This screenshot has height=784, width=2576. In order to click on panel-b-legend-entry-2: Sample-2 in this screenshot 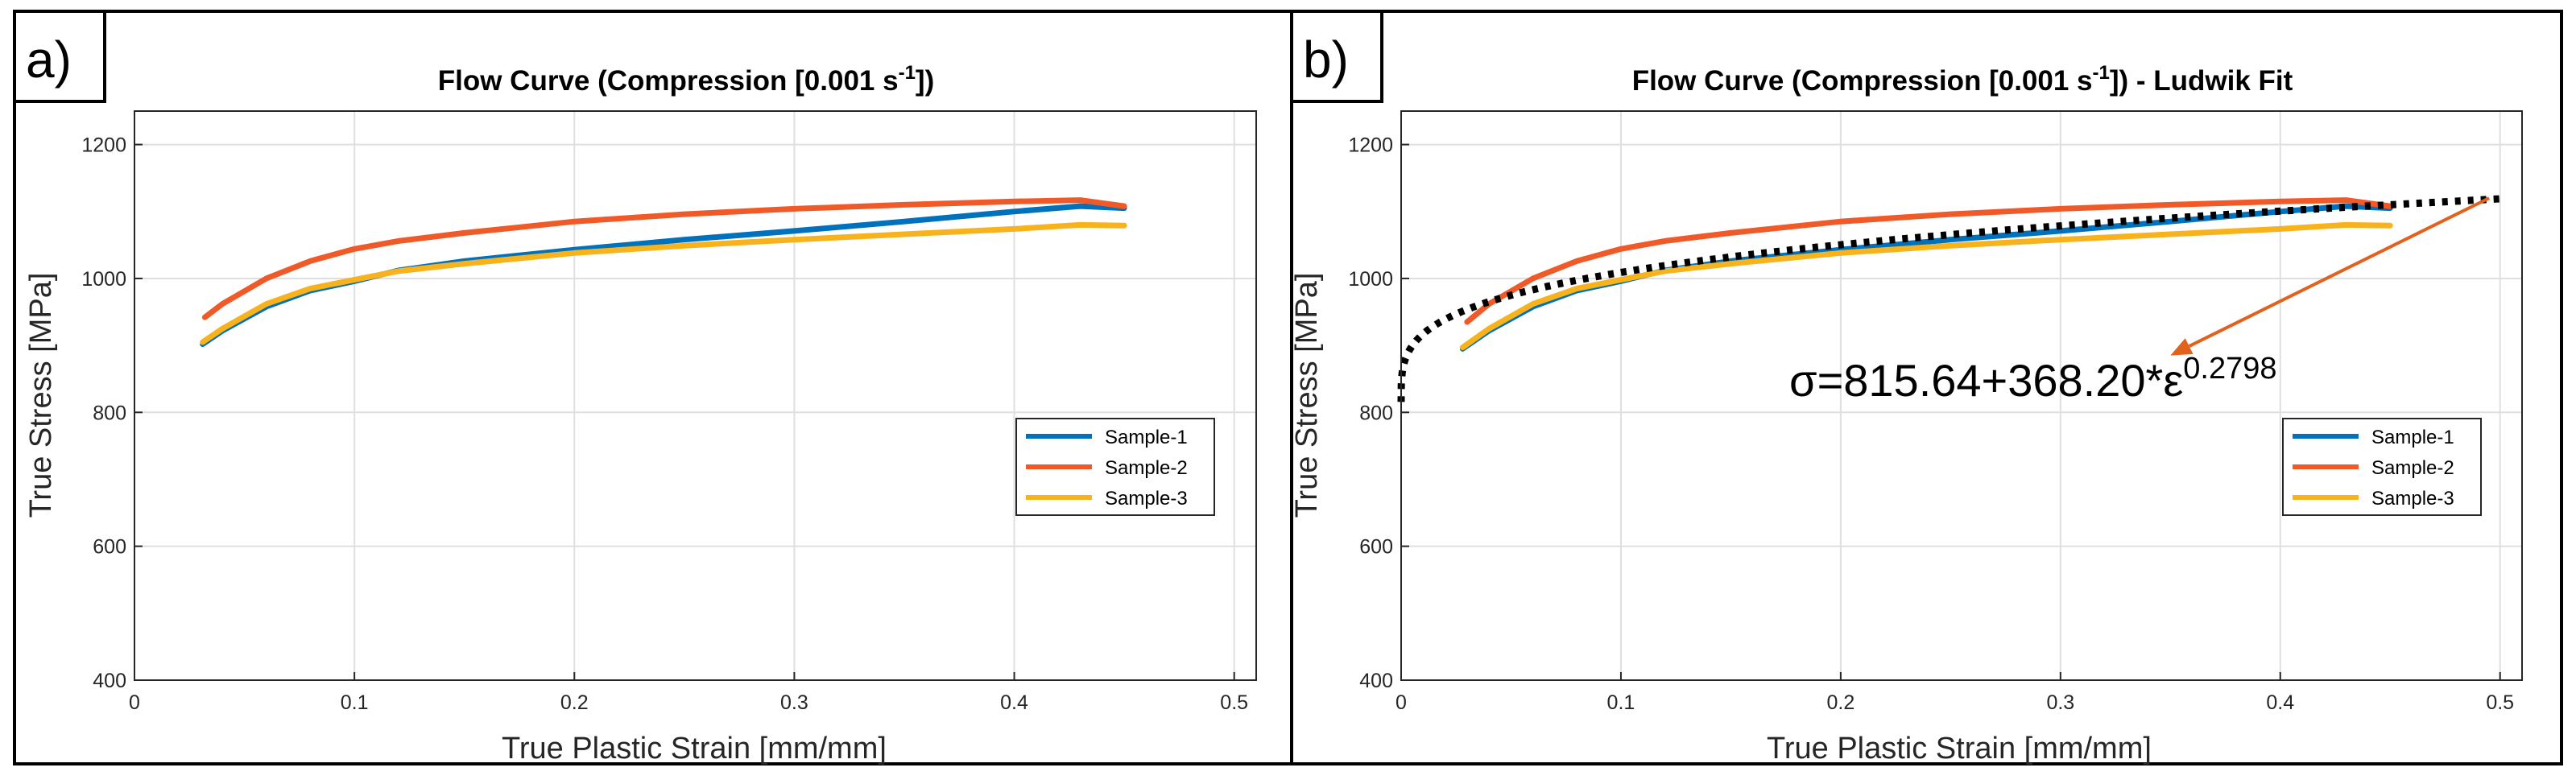, I will do `click(2412, 468)`.